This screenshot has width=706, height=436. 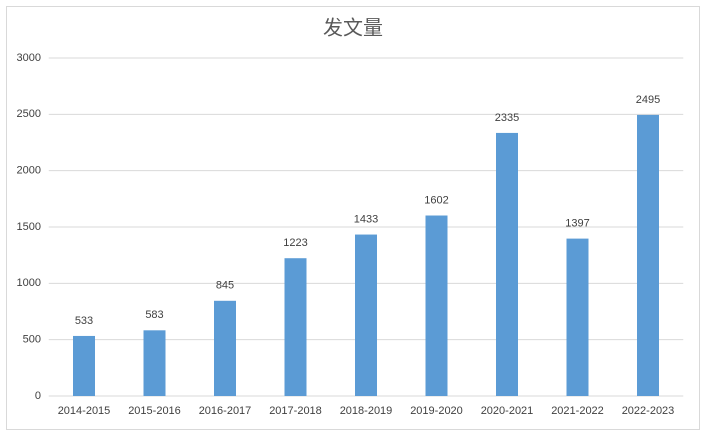 I want to click on y-tick-label: 2500, so click(x=29, y=114).